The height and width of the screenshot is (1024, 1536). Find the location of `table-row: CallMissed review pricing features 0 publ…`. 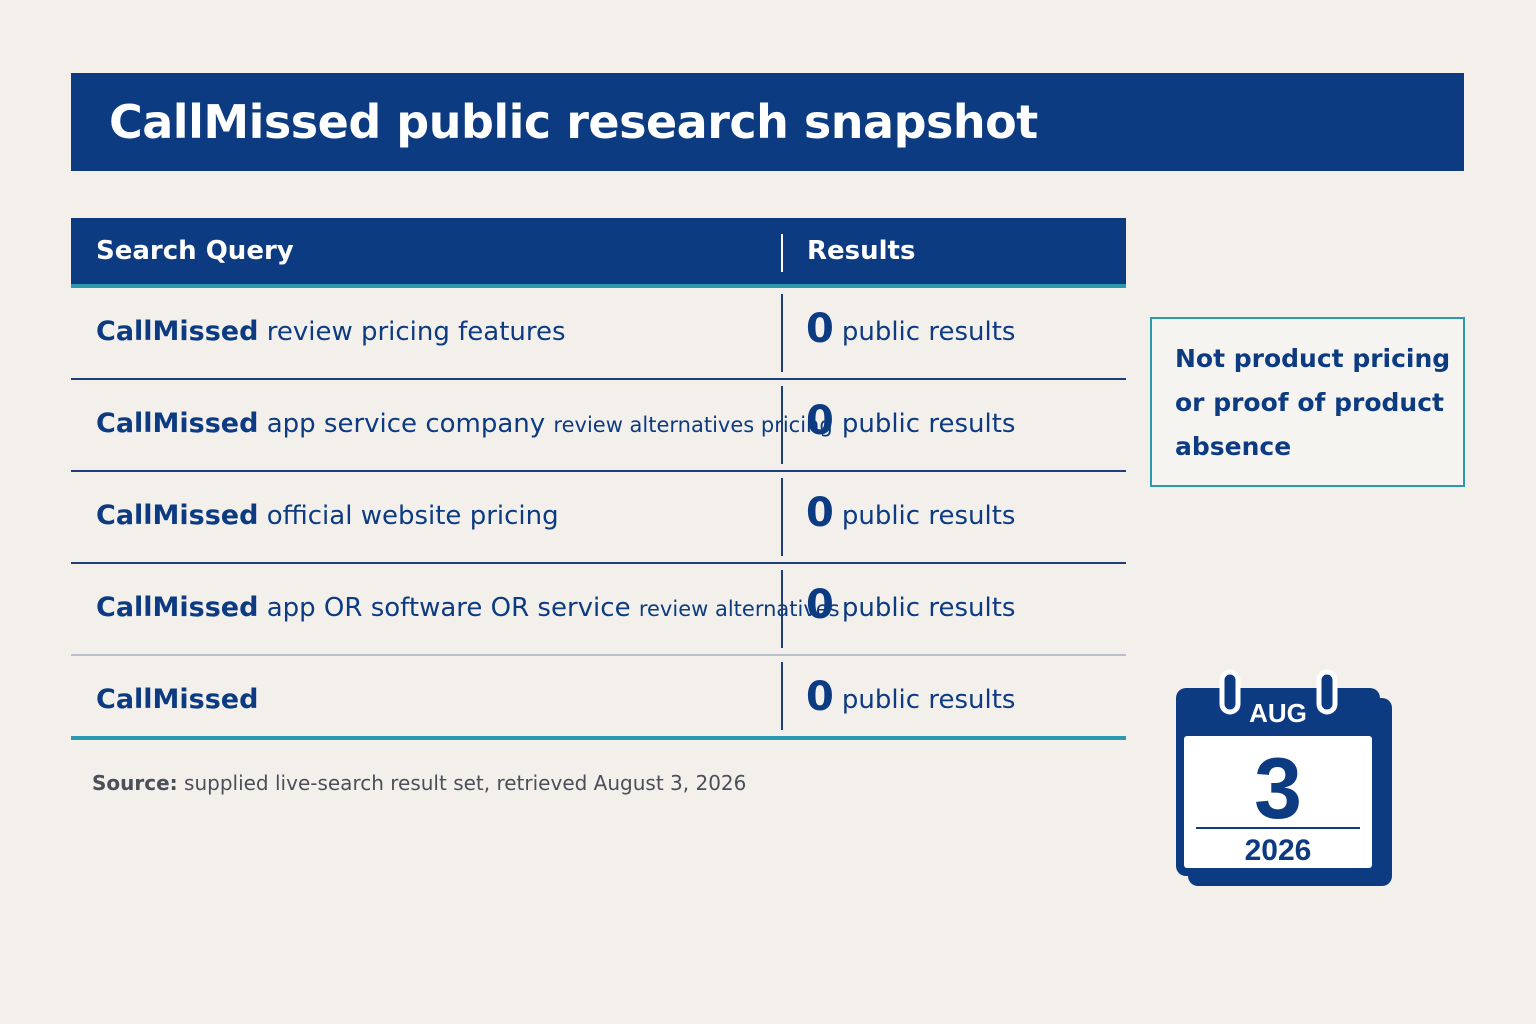

table-row: CallMissed review pricing features 0 publ… is located at coordinates (598, 334).